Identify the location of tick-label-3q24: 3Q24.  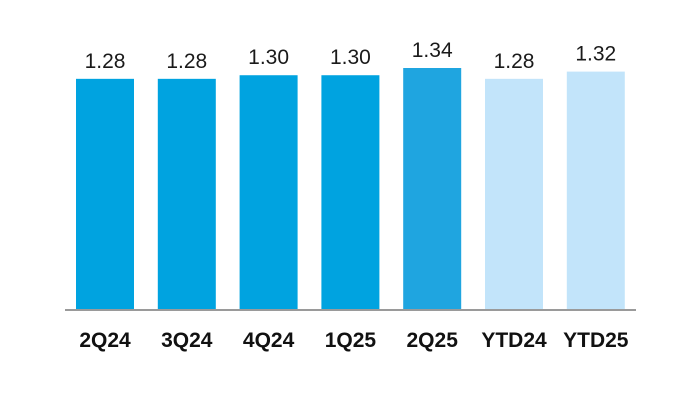
(187, 340).